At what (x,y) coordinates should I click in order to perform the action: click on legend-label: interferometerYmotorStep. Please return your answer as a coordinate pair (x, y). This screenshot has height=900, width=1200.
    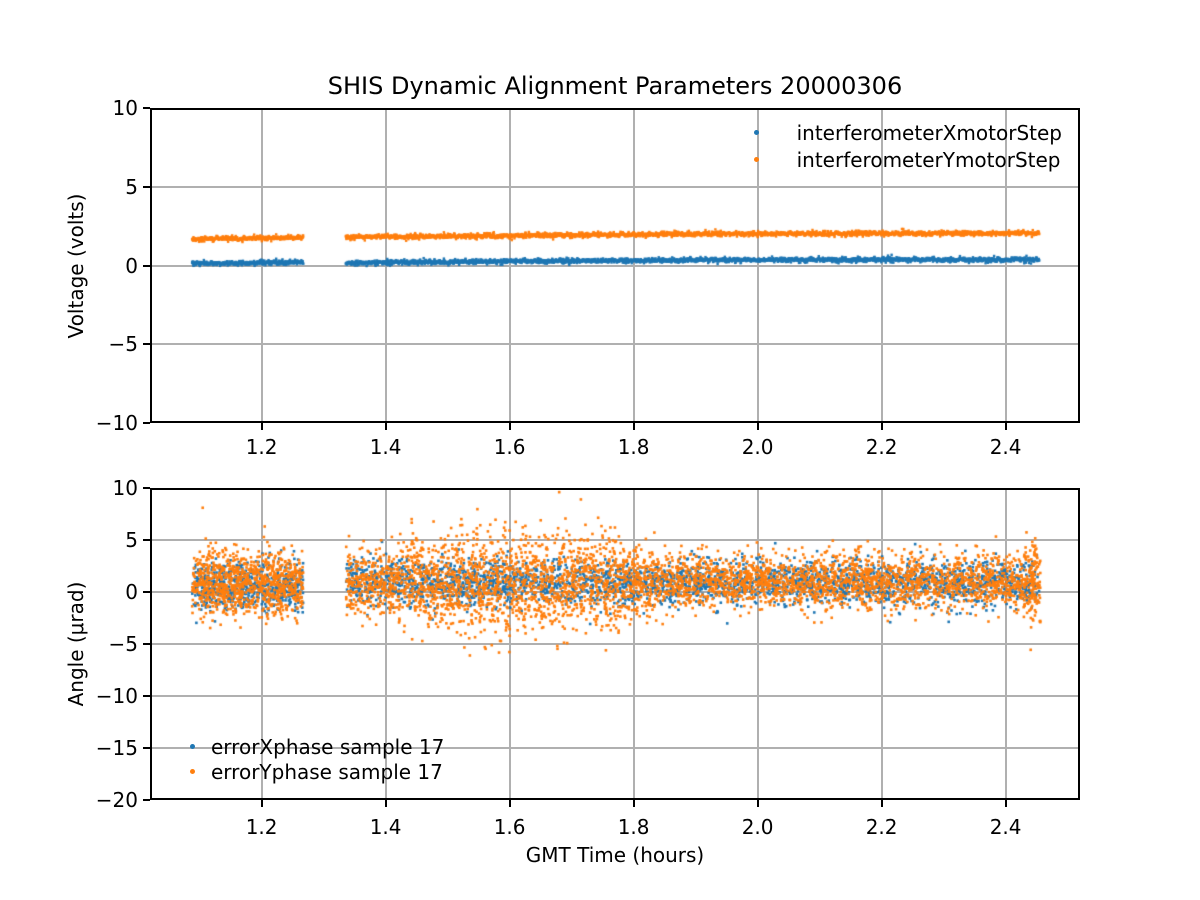
    Looking at the image, I should click on (928, 159).